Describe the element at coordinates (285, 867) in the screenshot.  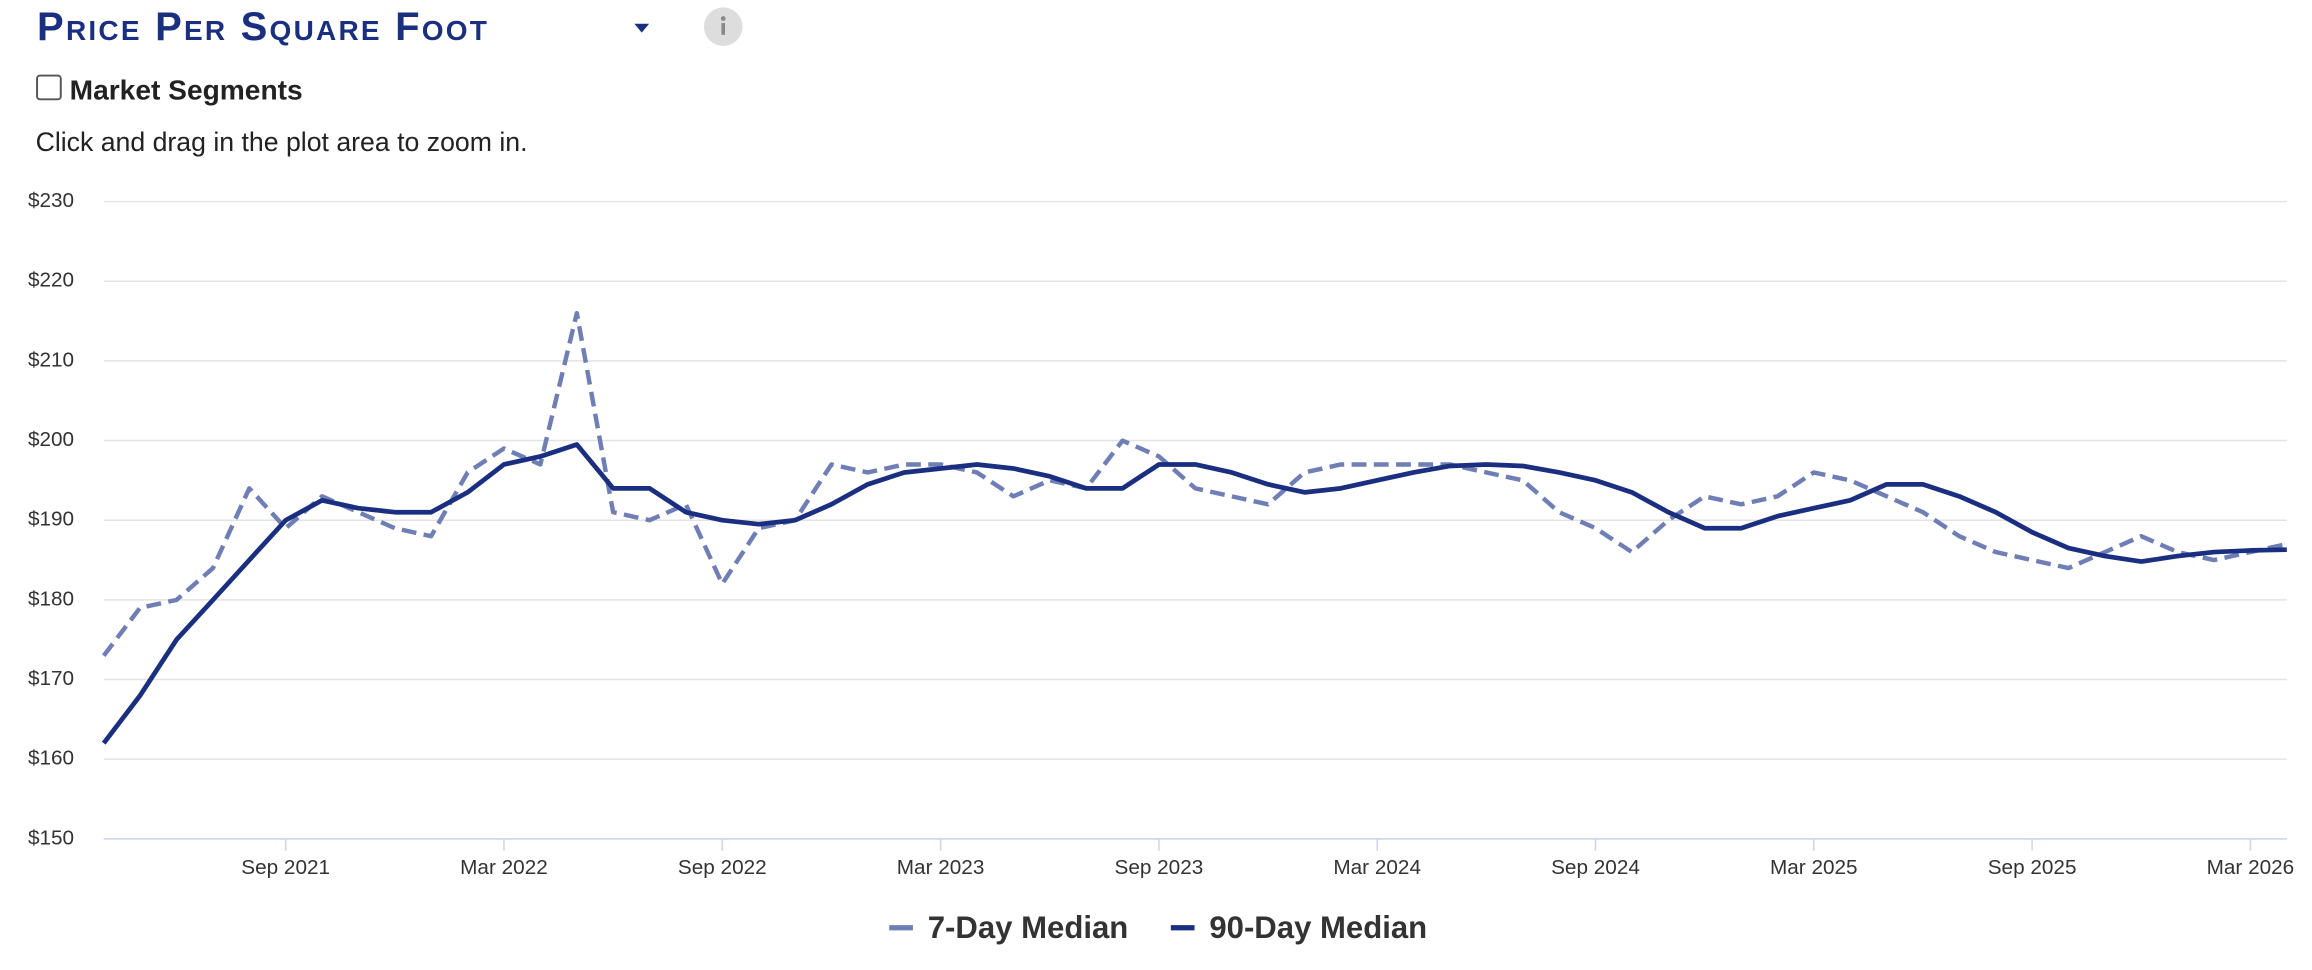
I see `x-tick-label: Sep 2021` at that location.